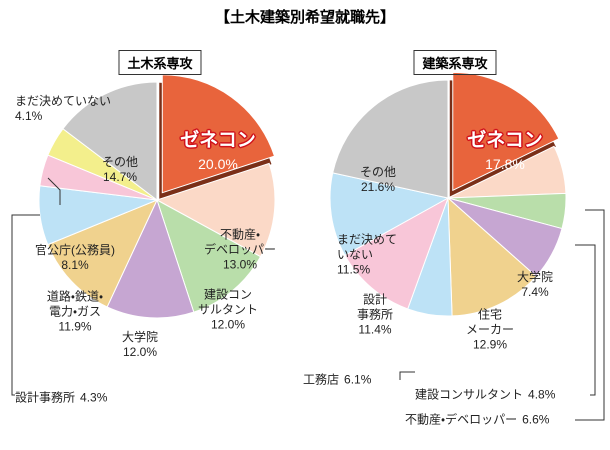  I want to click on category-label: 不動産・デベロッパー, so click(461, 419).